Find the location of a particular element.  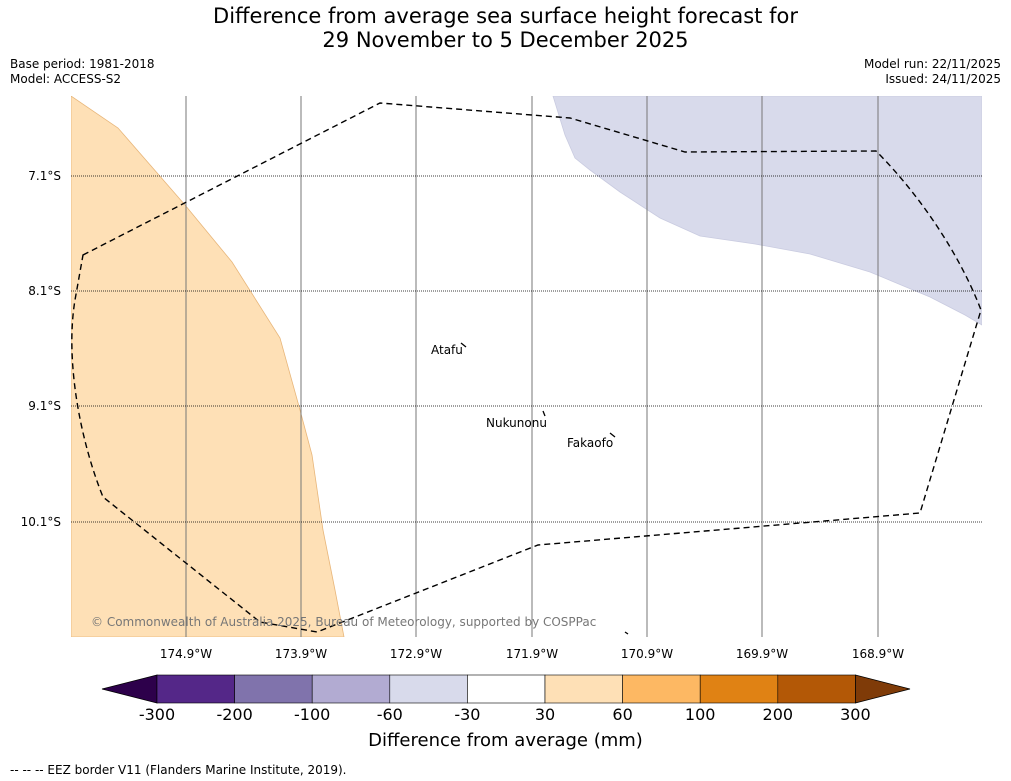

lon-label-7: 168.9°W is located at coordinates (878, 654).